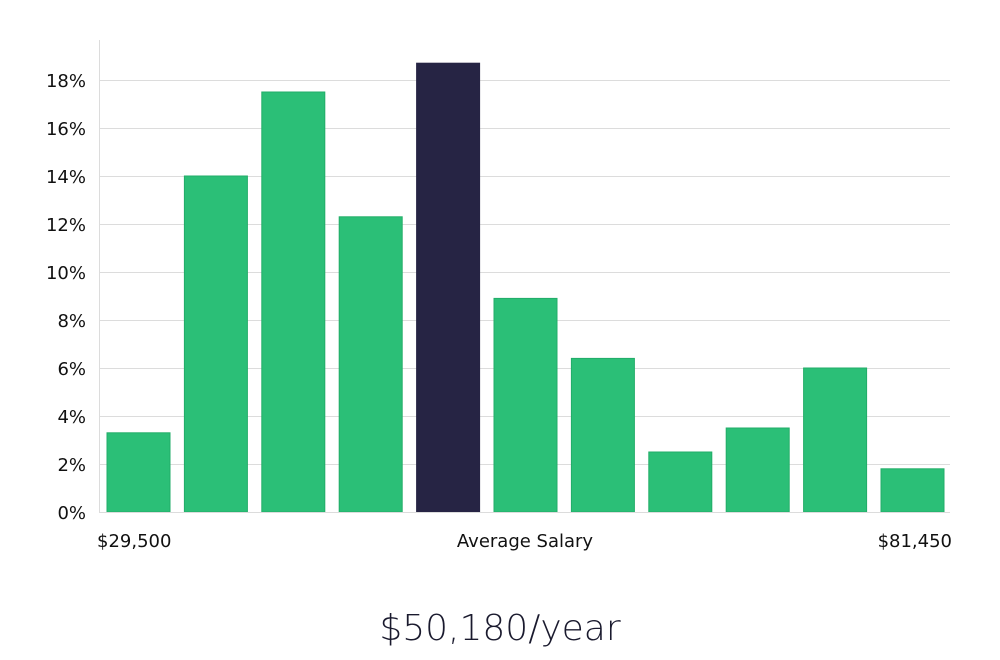 The height and width of the screenshot is (660, 1000). I want to click on average-salary-value: $50,180/year, so click(500, 628).